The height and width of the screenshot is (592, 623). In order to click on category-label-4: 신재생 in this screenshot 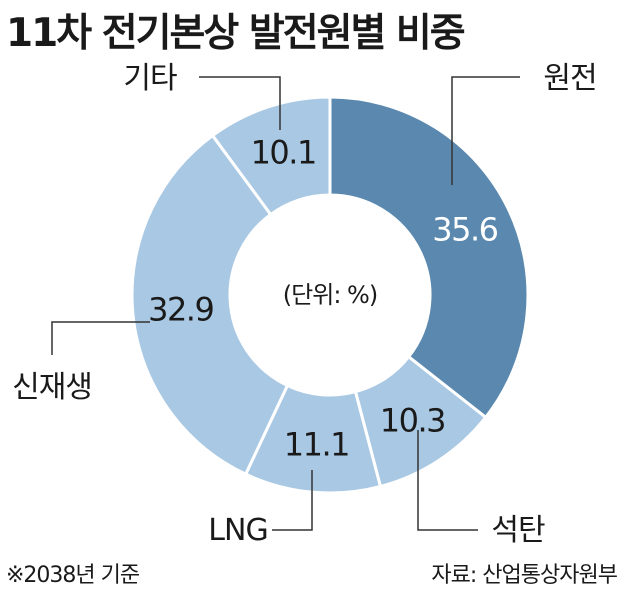, I will do `click(52, 387)`.